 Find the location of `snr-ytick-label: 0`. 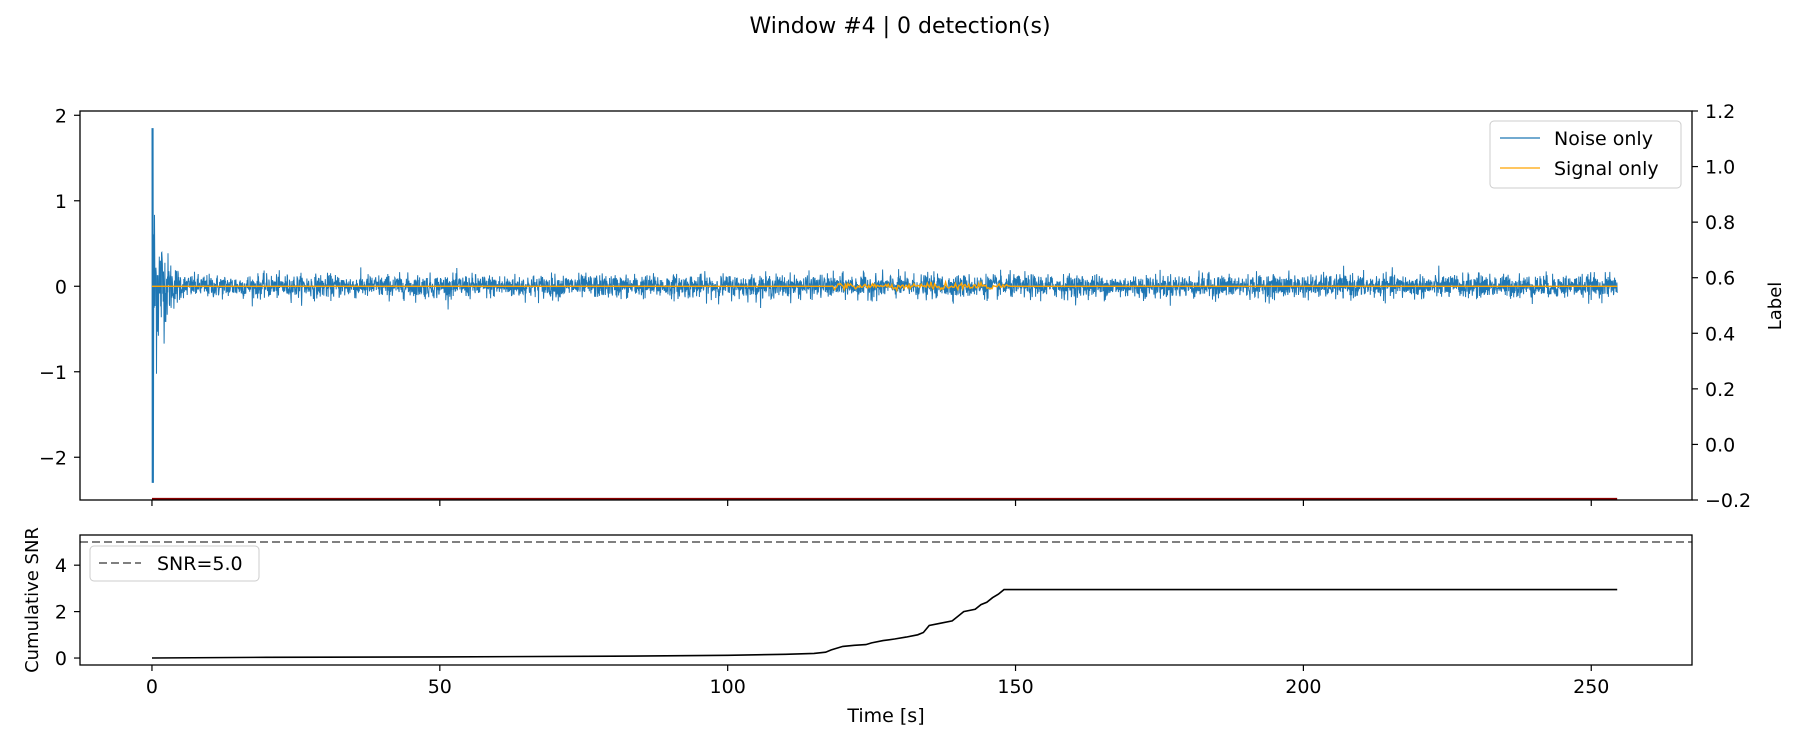

snr-ytick-label: 0 is located at coordinates (61, 659).